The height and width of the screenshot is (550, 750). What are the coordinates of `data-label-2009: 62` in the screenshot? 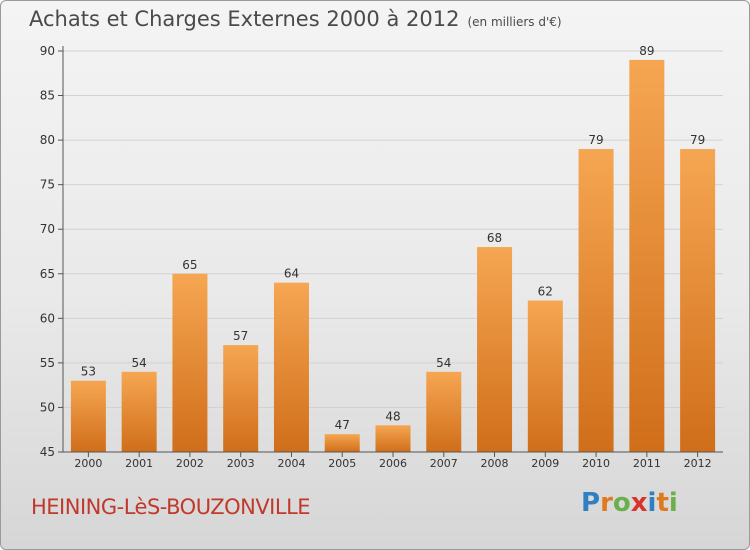 It's located at (545, 292).